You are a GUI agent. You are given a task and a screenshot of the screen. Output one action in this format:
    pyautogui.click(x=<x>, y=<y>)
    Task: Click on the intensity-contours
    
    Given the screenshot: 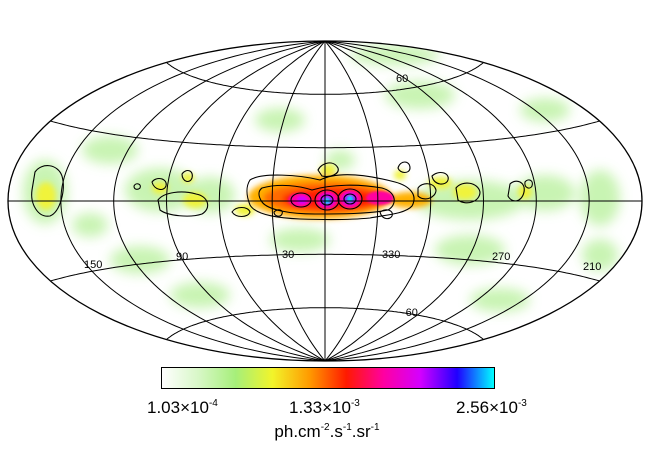 What is the action you would take?
    pyautogui.click(x=282, y=191)
    